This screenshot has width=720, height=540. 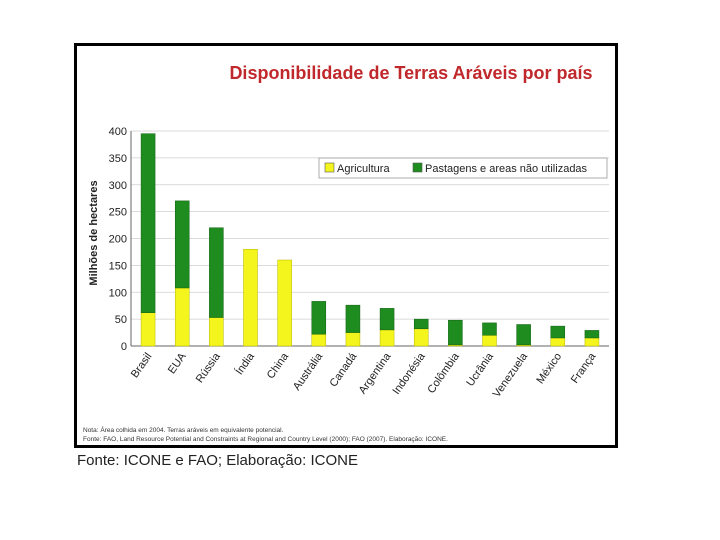 I want to click on y-tick-label: 350, so click(x=118, y=159).